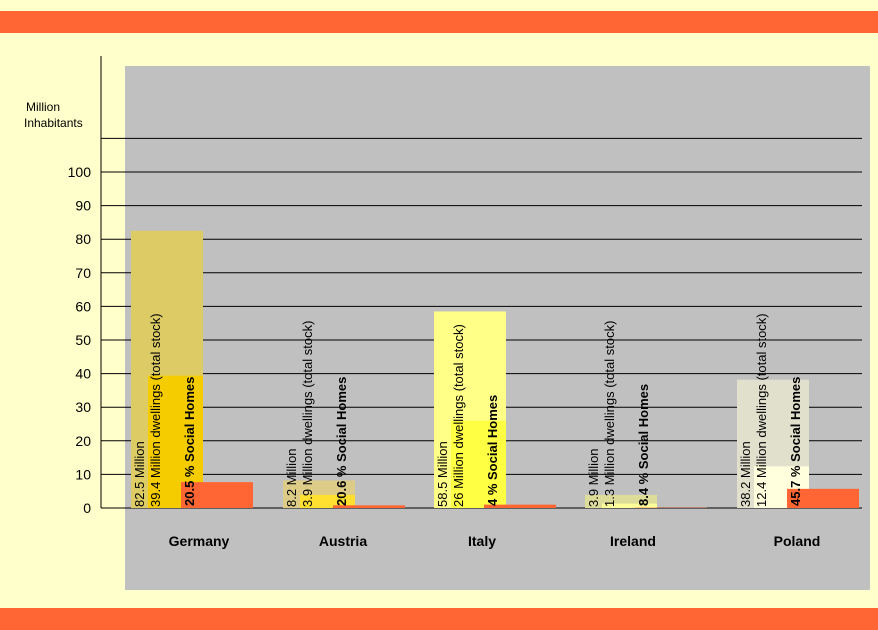 The image size is (878, 630). What do you see at coordinates (83, 340) in the screenshot?
I see `y-tick-label: 50` at bounding box center [83, 340].